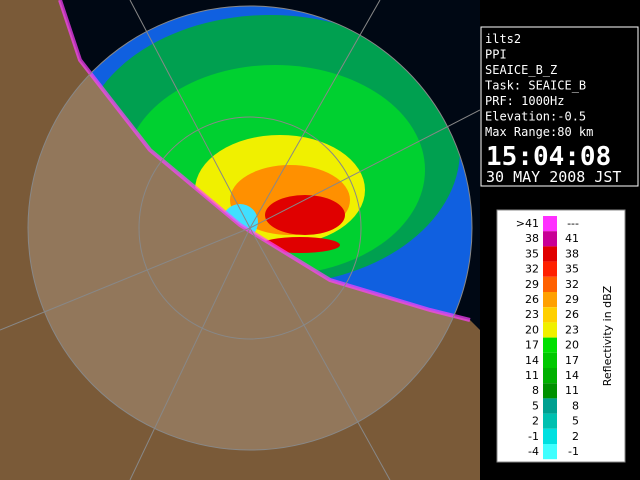  Describe the element at coordinates (532, 345) in the screenshot. I see `legend-low: 17` at that location.